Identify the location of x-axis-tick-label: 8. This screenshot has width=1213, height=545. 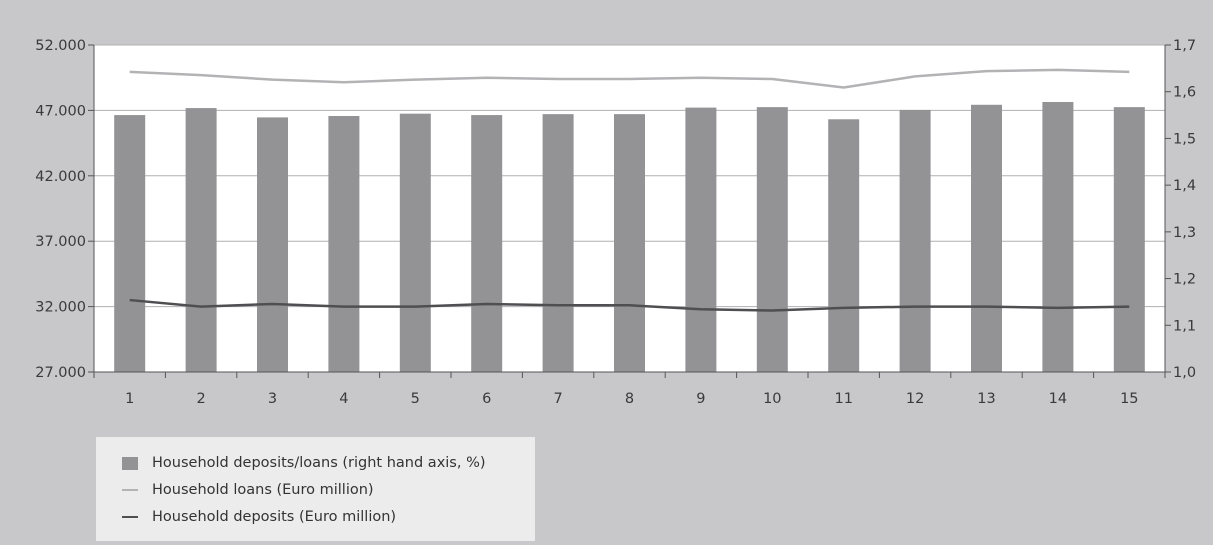
(629, 399).